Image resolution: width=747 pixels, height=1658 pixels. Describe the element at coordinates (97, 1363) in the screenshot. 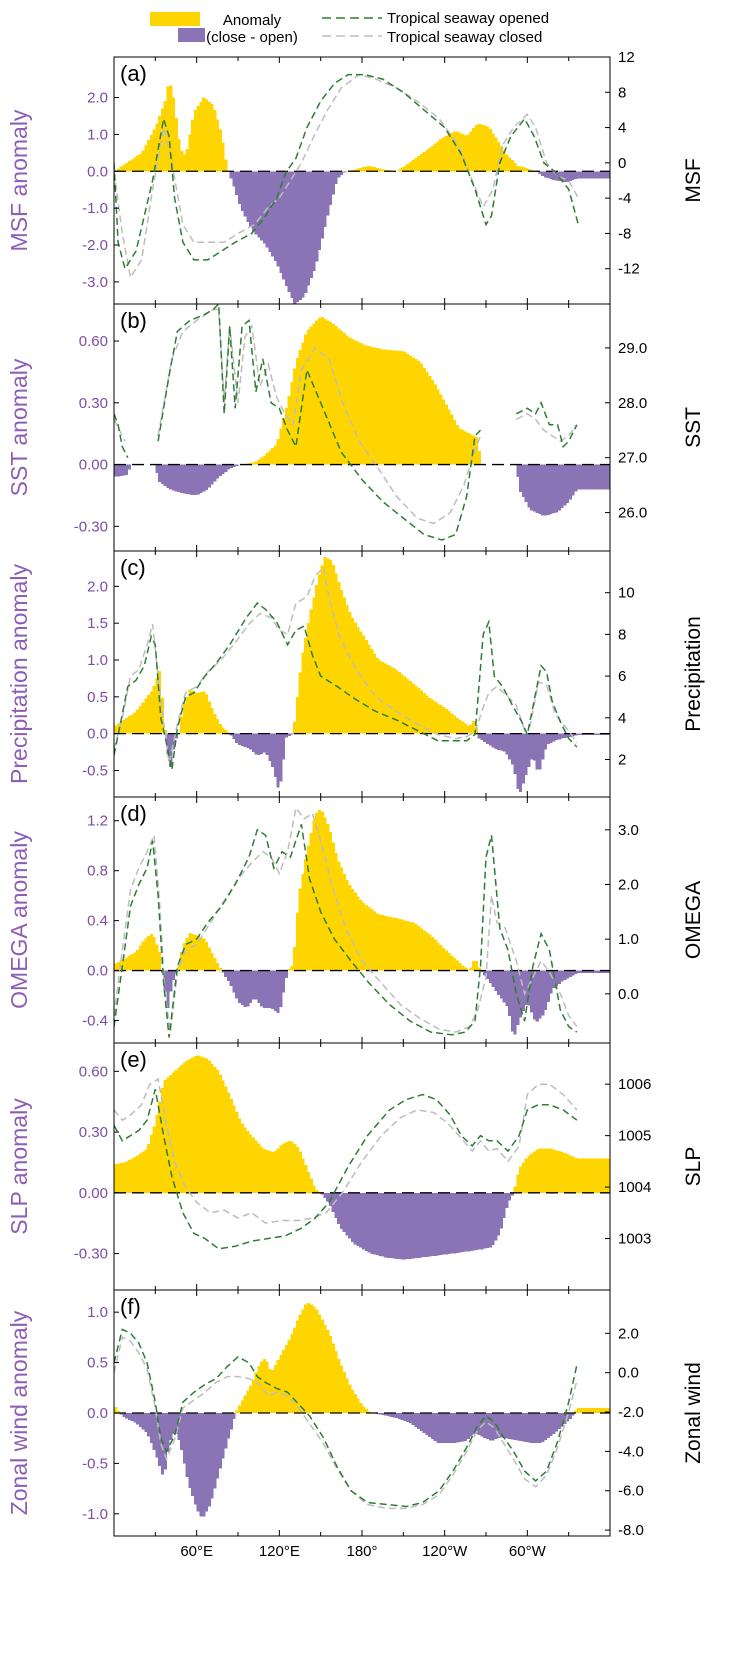

I see `left-tick-label: 0.5` at that location.